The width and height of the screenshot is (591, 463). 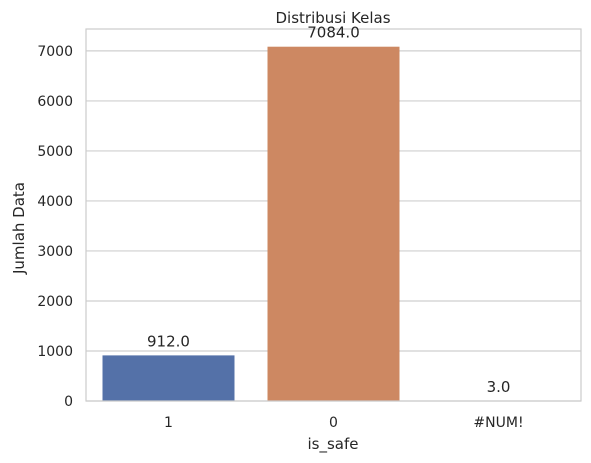 What do you see at coordinates (55, 102) in the screenshot?
I see `y-tick-label: 6000` at bounding box center [55, 102].